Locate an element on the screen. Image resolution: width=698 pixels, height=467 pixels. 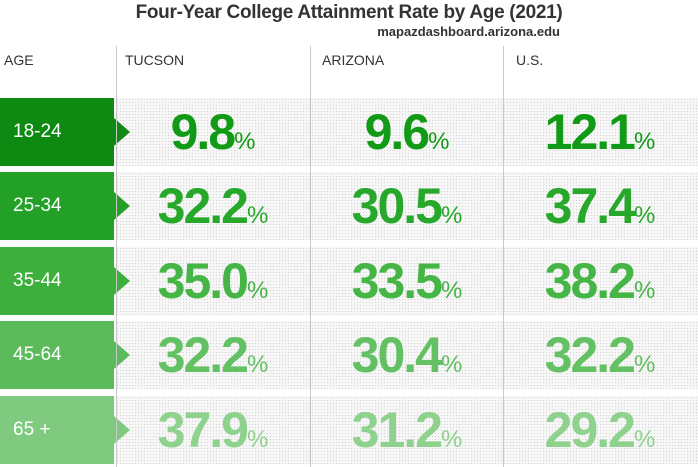
value: 37.4% is located at coordinates (600, 211).